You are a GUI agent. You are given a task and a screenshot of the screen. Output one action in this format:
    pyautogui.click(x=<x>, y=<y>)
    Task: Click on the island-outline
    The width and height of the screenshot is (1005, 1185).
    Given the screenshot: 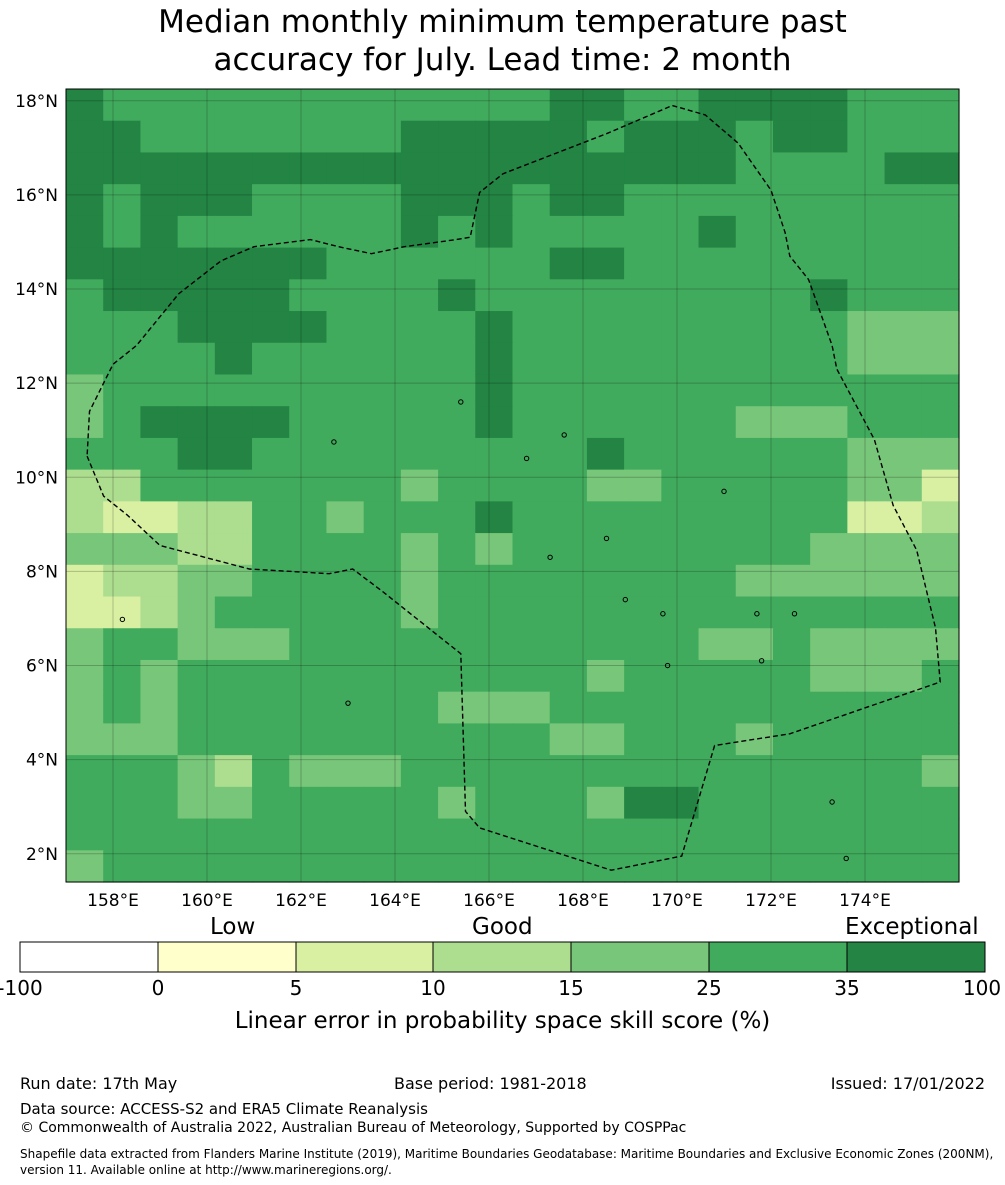 What is the action you would take?
    pyautogui.click(x=757, y=614)
    